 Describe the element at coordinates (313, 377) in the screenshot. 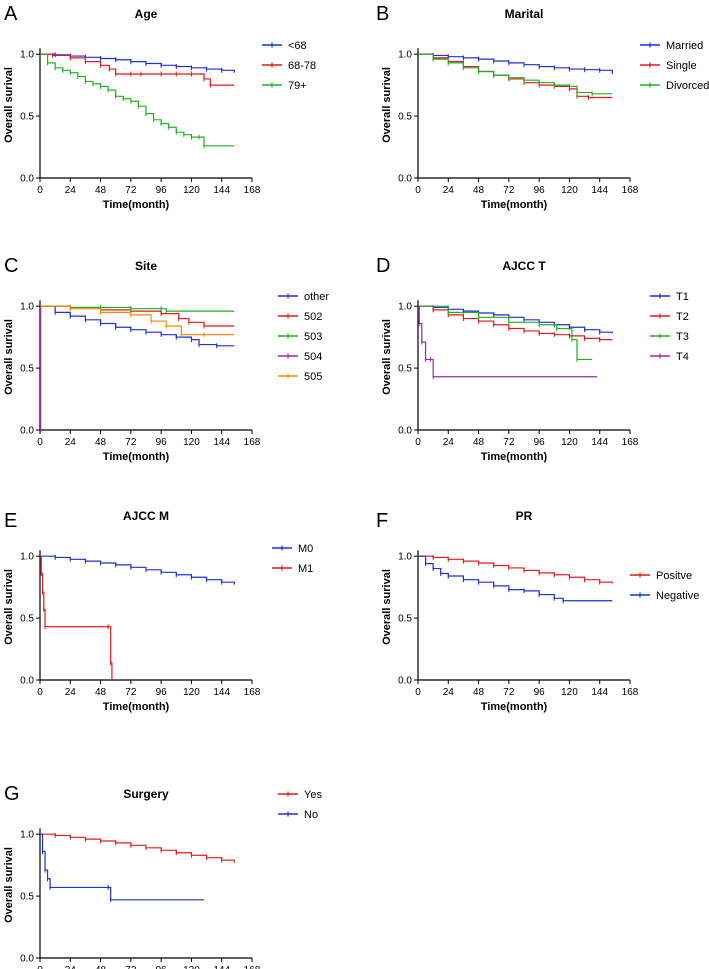

I see `legend-label-505: 505` at that location.